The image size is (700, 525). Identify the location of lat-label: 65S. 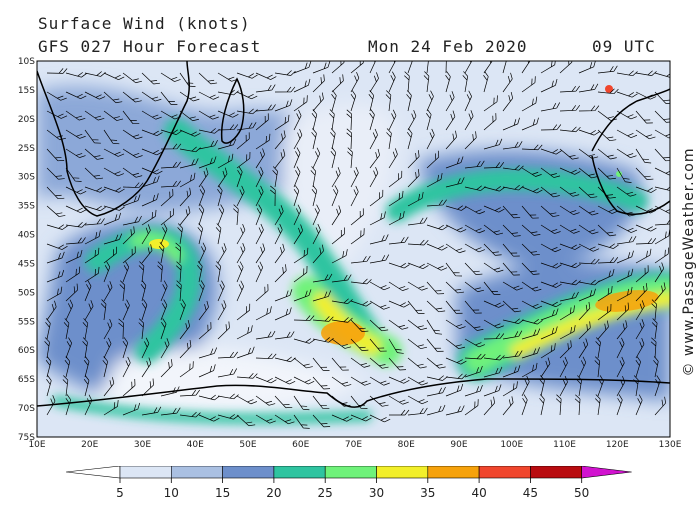
(26, 380).